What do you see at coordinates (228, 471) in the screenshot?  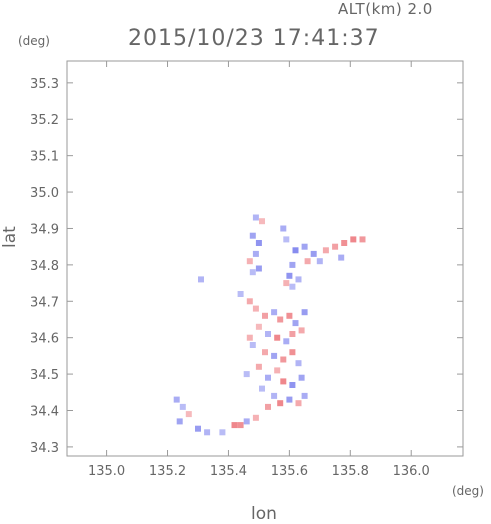 I see `x-tick-label: 135.4` at bounding box center [228, 471].